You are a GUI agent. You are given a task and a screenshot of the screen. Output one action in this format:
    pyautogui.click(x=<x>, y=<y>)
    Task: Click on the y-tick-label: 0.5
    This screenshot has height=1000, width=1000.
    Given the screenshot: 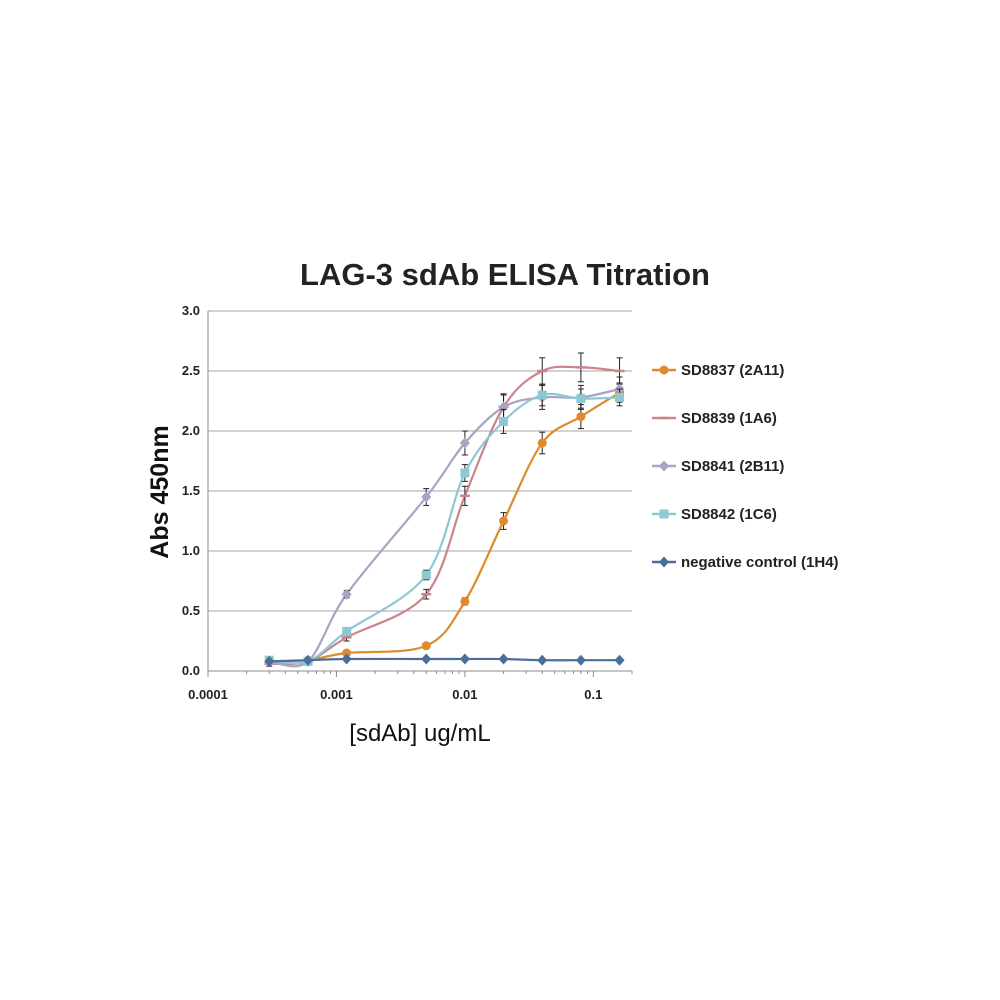 What is the action you would take?
    pyautogui.click(x=191, y=610)
    